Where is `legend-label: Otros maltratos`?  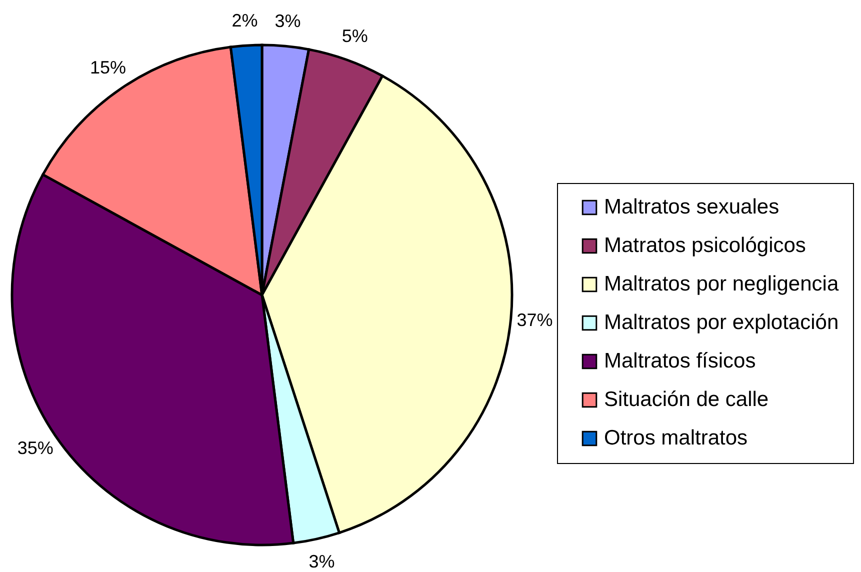 legend-label: Otros maltratos is located at coordinates (676, 438).